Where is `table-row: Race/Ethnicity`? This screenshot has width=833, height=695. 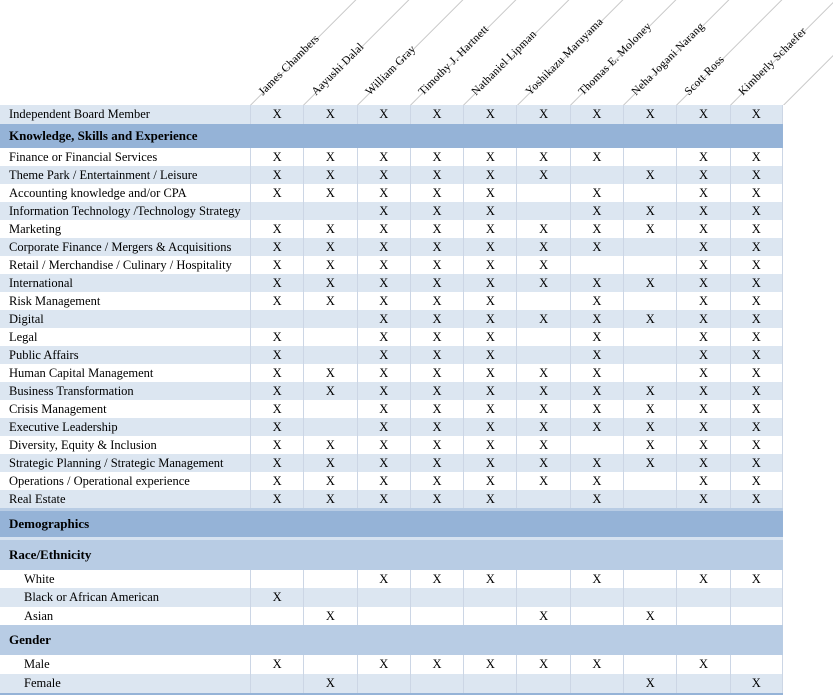 table-row: Race/Ethnicity is located at coordinates (391, 555).